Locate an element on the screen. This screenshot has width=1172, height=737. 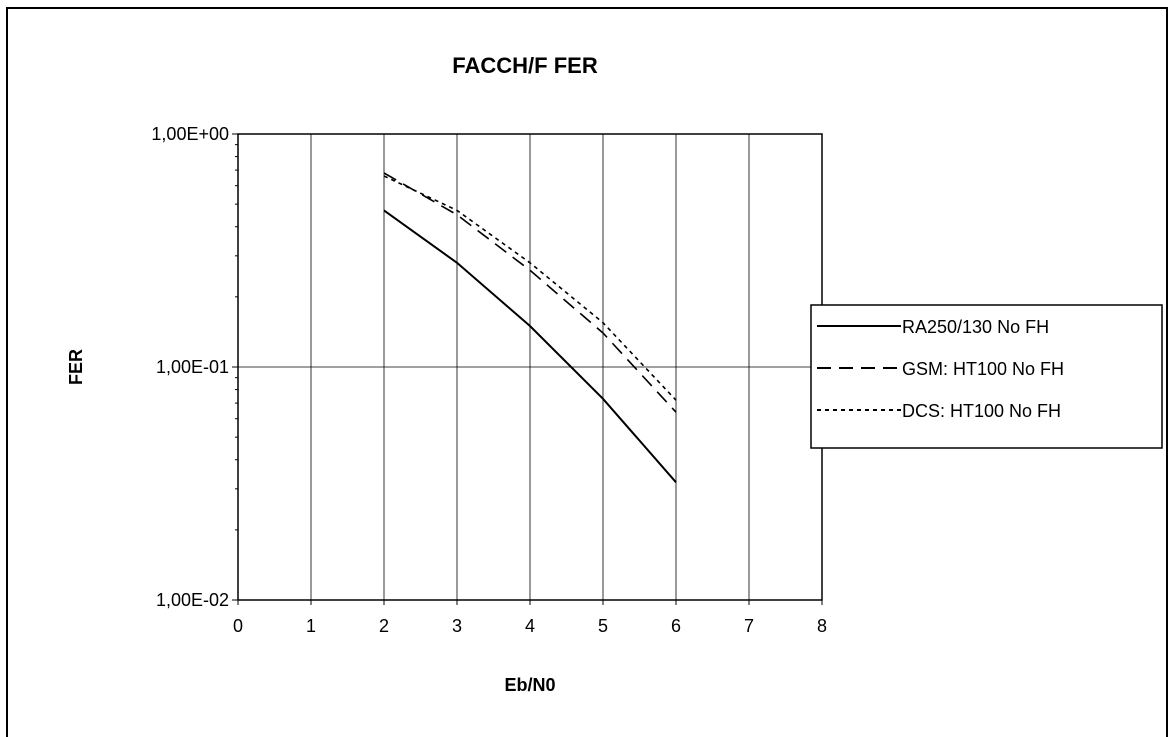
legend-label-1: RA250/130 No FH is located at coordinates (975, 327).